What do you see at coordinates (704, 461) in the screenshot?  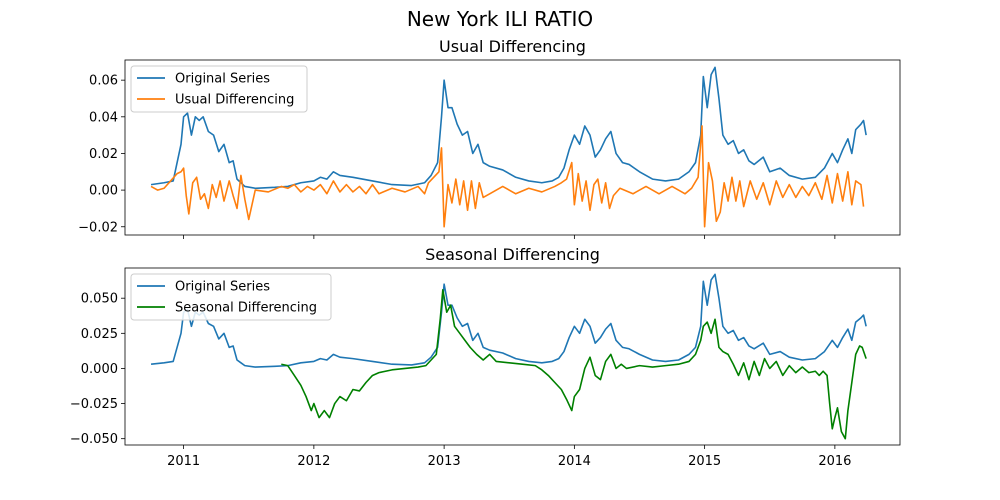 I see `x-tick-label: 2015` at bounding box center [704, 461].